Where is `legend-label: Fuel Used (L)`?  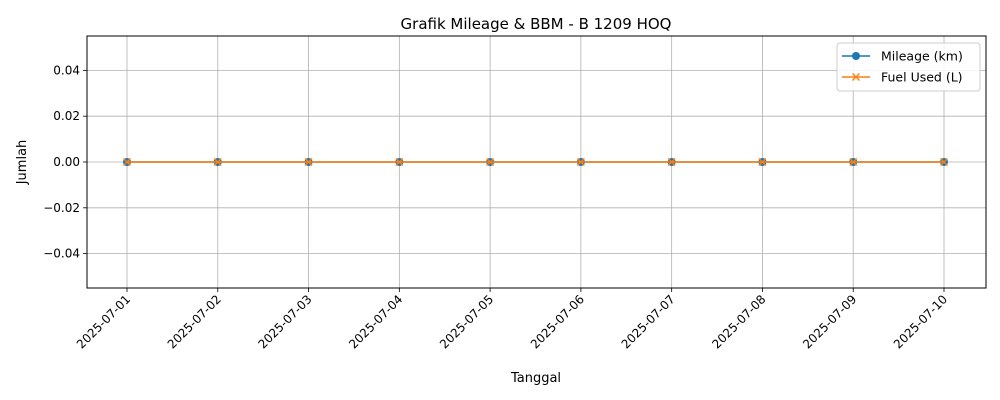 legend-label: Fuel Used (L) is located at coordinates (922, 77).